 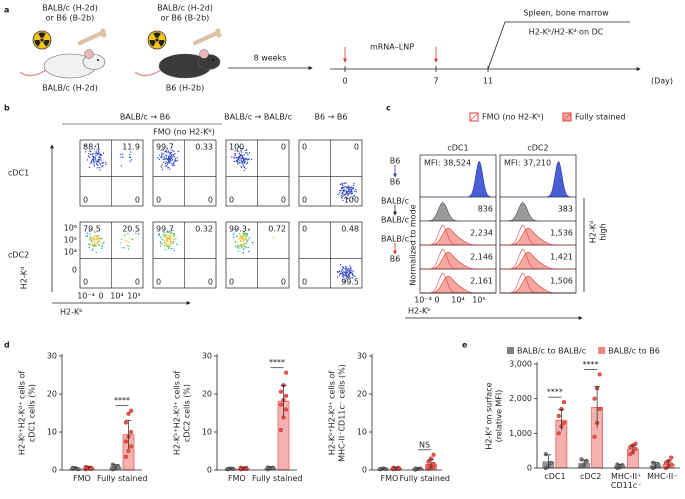 I want to click on radiation-blade, so click(x=46, y=43).